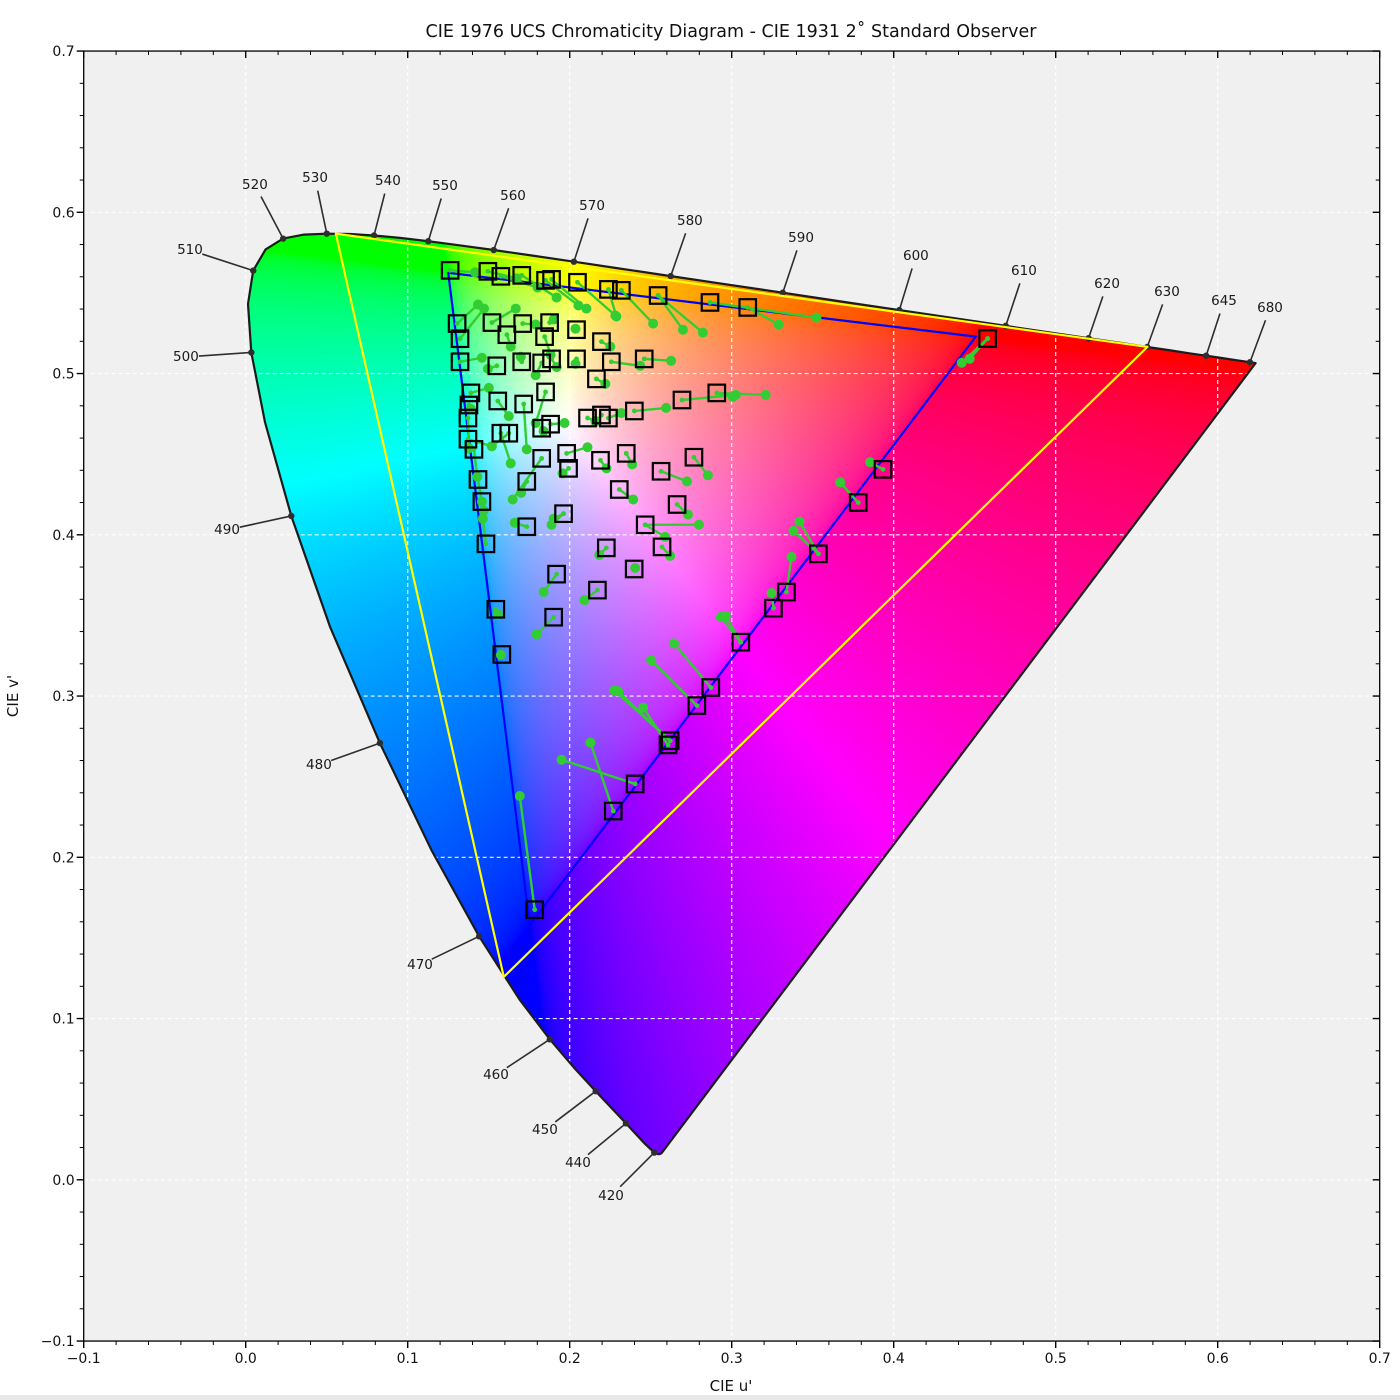  Describe the element at coordinates (545, 1130) in the screenshot. I see `wavelength-label: 450` at that location.